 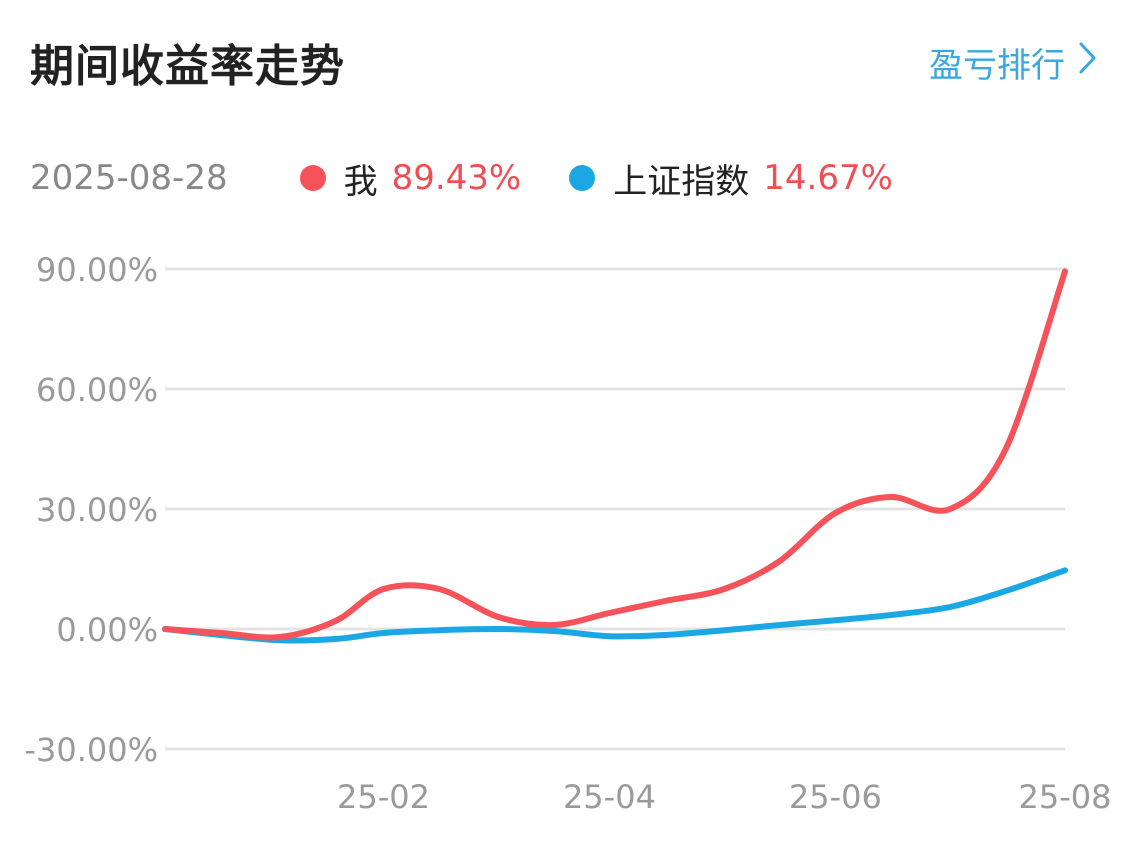 I want to click on legend-name-me: 我, so click(x=360, y=181).